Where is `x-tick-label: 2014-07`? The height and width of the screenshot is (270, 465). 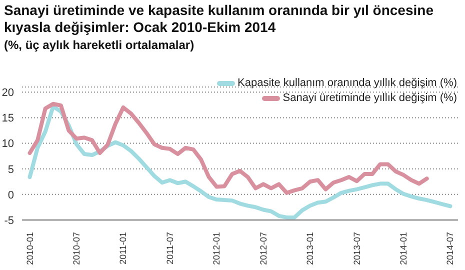
x-tick-label: 2014-07 is located at coordinates (450, 249).